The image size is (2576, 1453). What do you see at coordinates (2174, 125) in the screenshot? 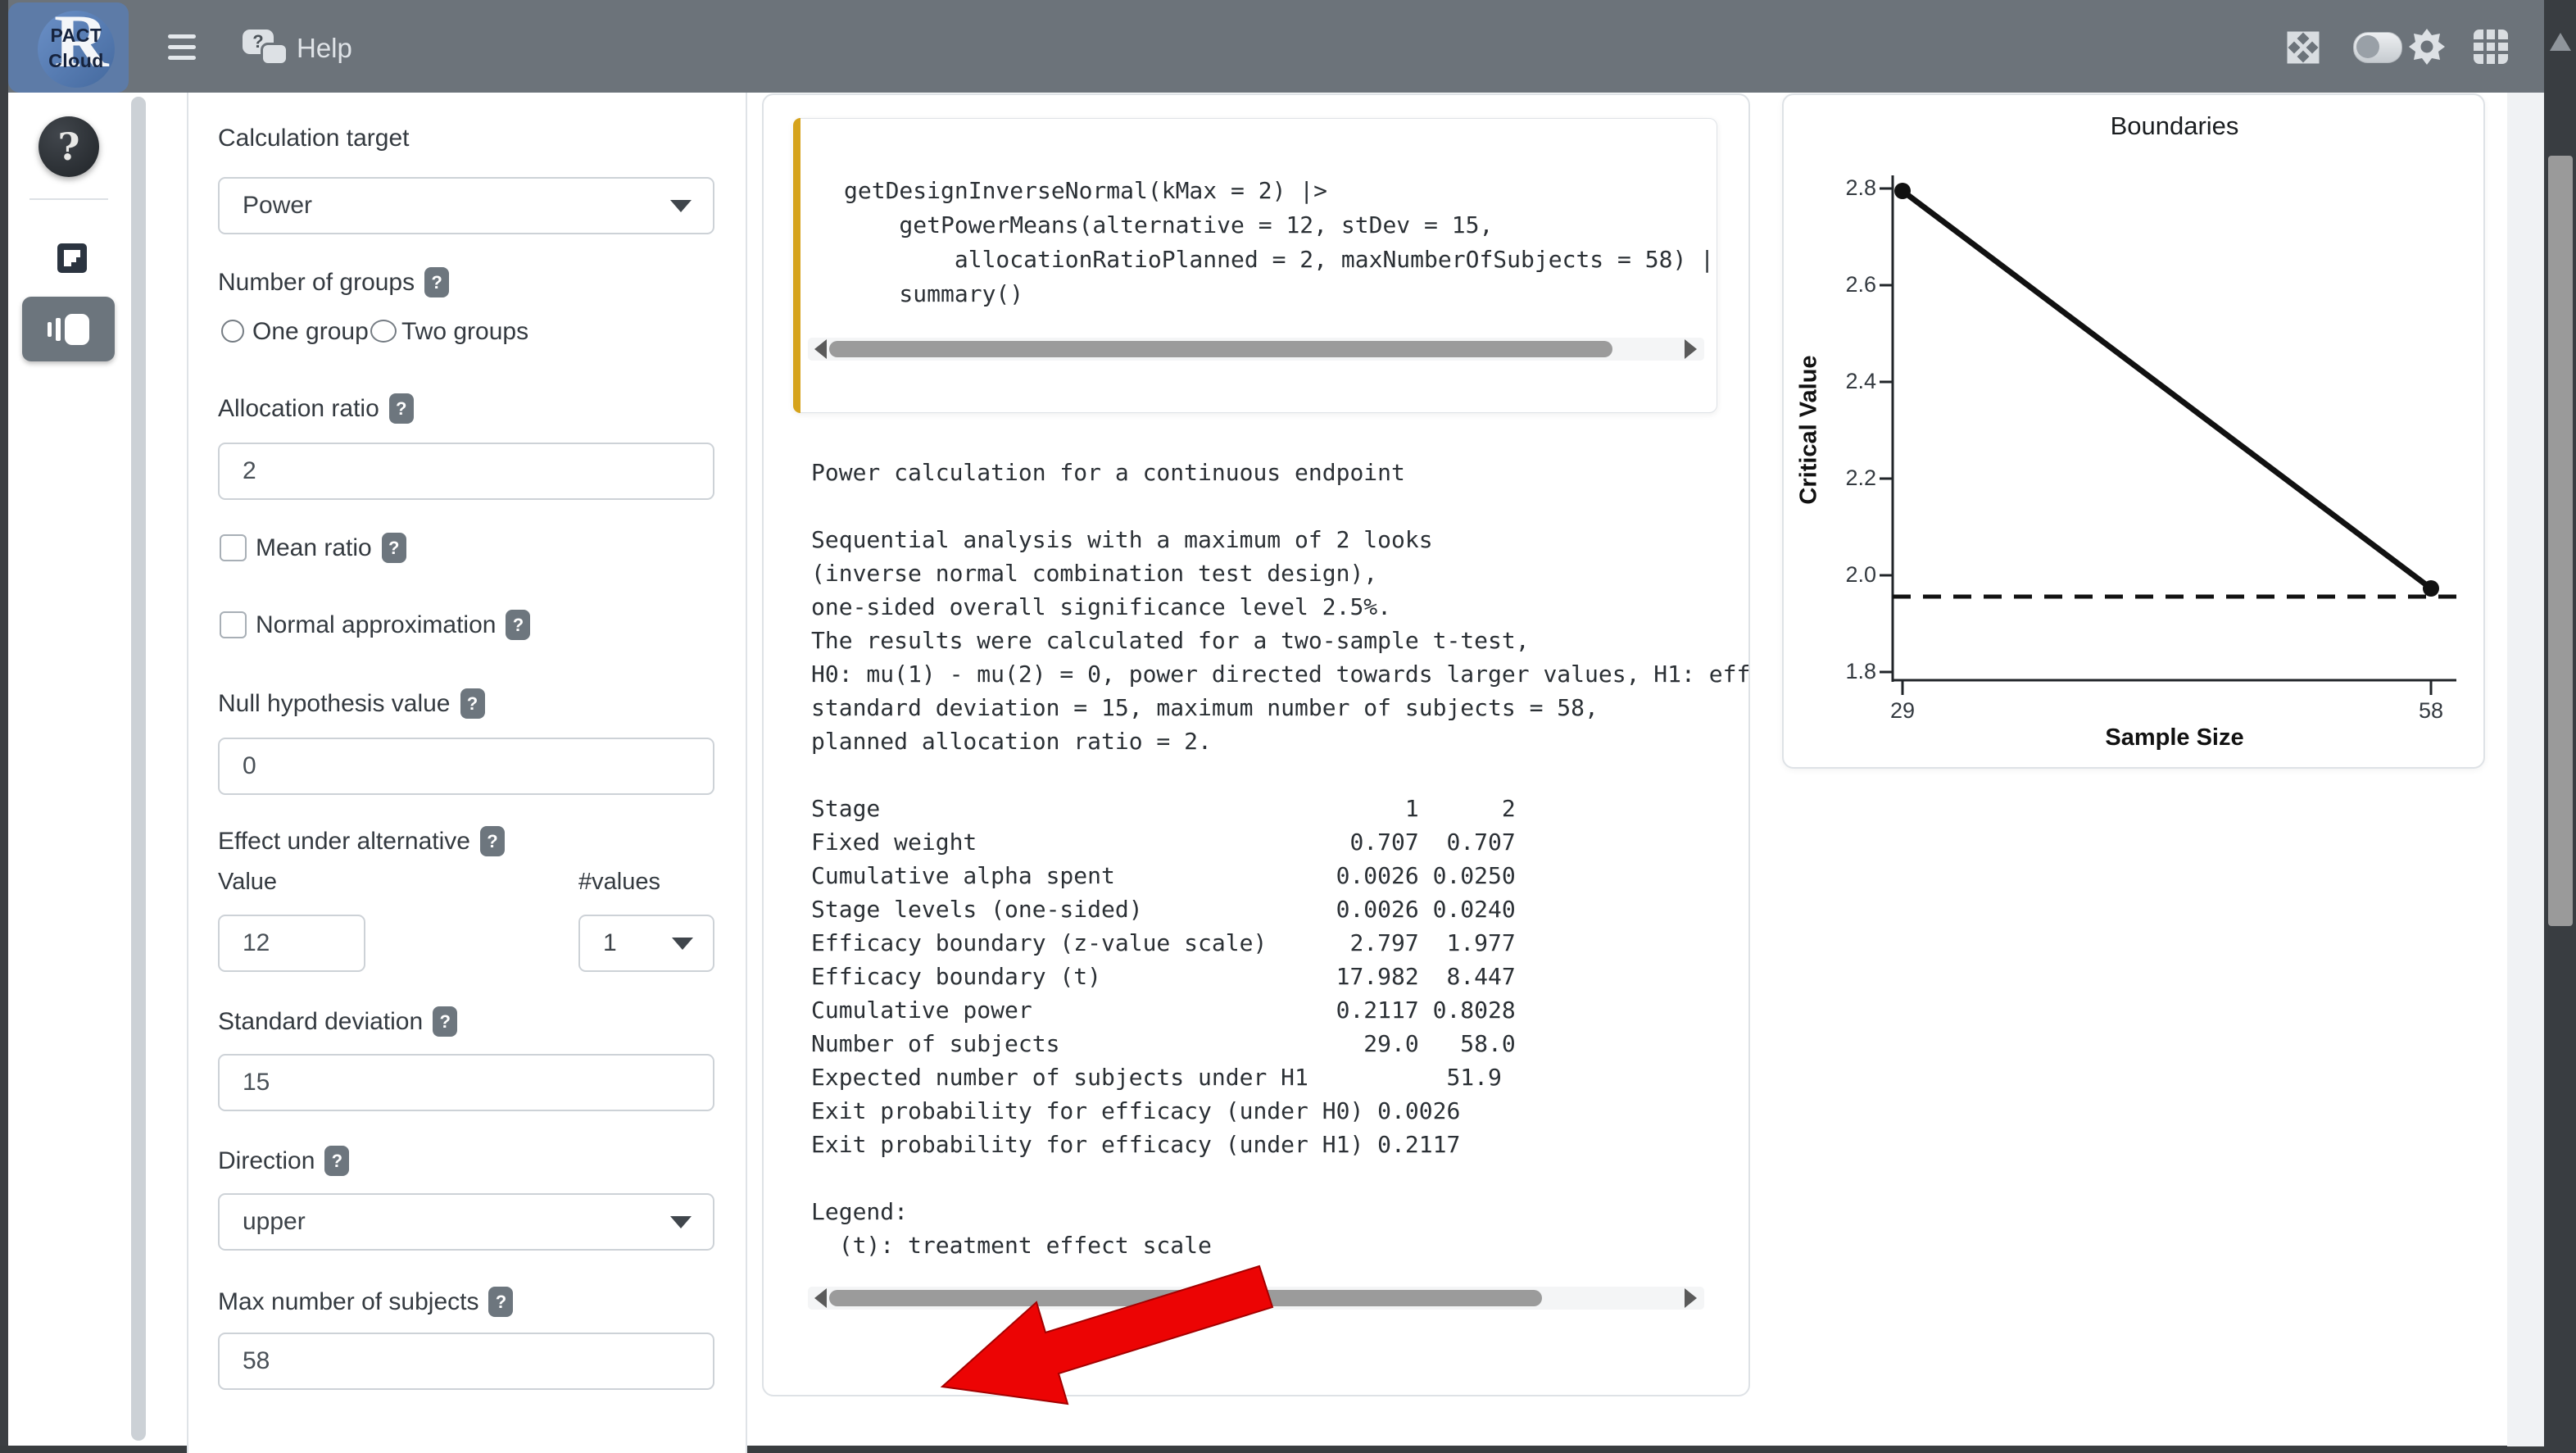
I see `chart-title: Boundaries` at bounding box center [2174, 125].